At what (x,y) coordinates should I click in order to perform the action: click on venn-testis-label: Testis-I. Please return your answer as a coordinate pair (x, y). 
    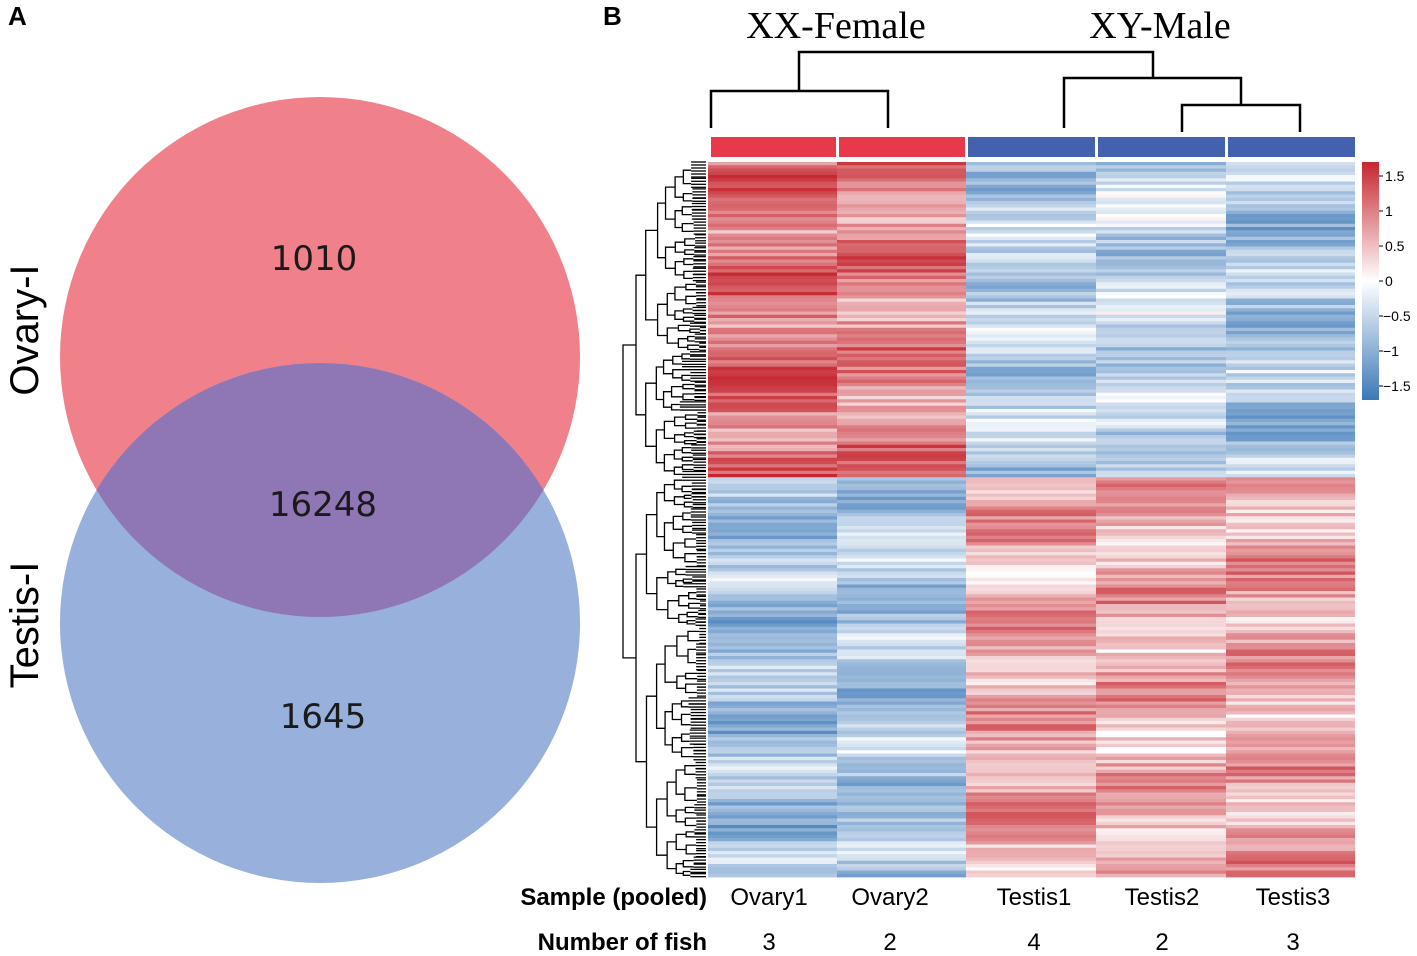
    Looking at the image, I should click on (25, 625).